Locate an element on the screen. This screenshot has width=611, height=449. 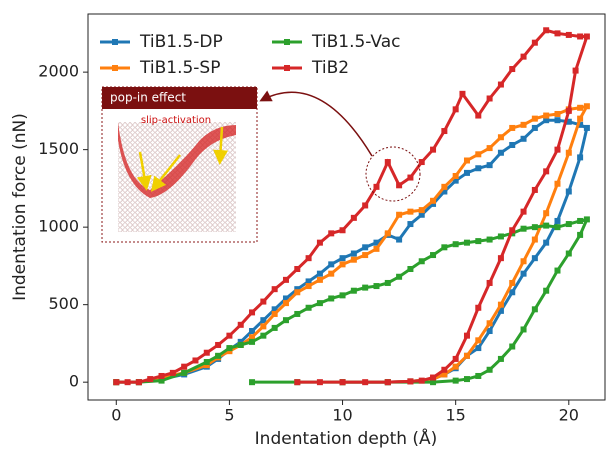
x-tick-label: 20 is located at coordinates (569, 415).